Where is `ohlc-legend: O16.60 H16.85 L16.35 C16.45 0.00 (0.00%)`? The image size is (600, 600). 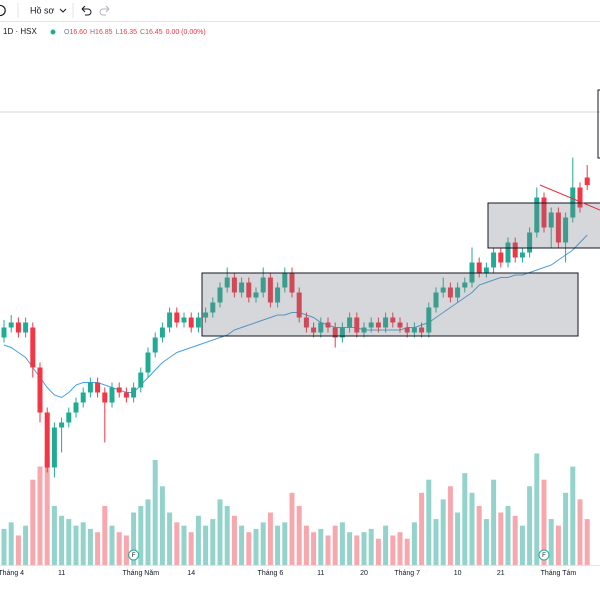 ohlc-legend: O16.60 H16.85 L16.35 C16.45 0.00 (0.00%) is located at coordinates (135, 32).